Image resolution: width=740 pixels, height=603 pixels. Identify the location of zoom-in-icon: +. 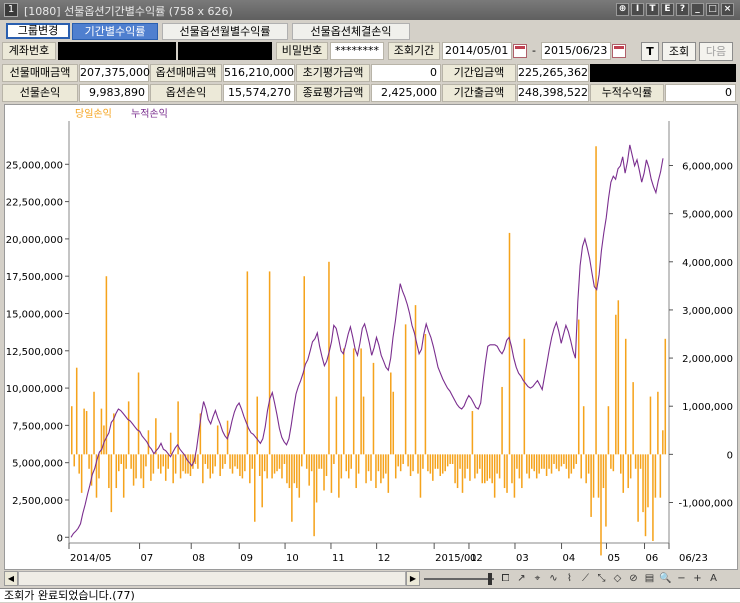
(697, 578).